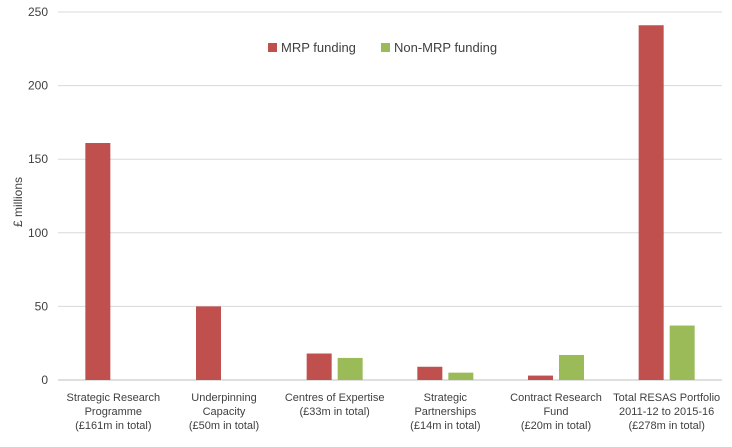  What do you see at coordinates (224, 412) in the screenshot?
I see `x-category-label: Underpinning Capacity (£50m in total)` at bounding box center [224, 412].